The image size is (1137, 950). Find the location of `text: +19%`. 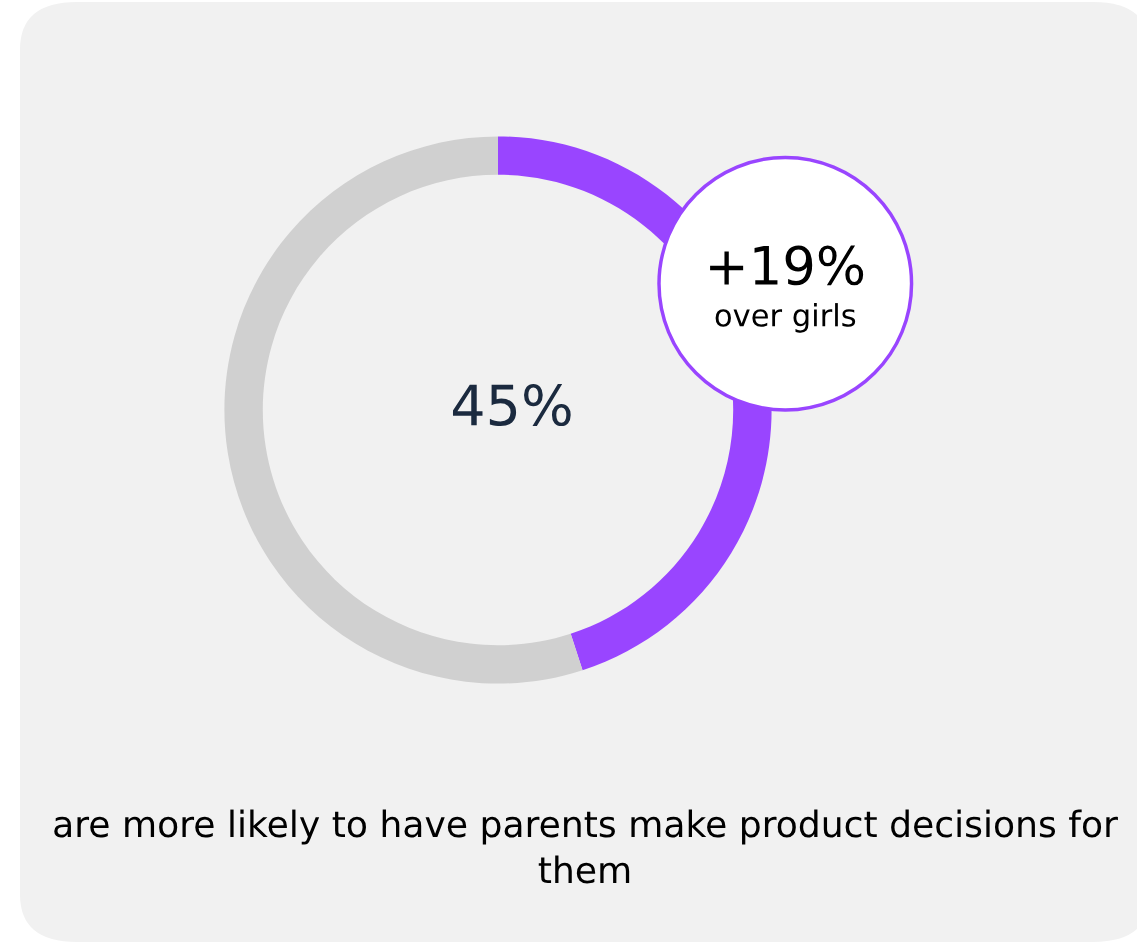

text: +19% is located at coordinates (787, 265).